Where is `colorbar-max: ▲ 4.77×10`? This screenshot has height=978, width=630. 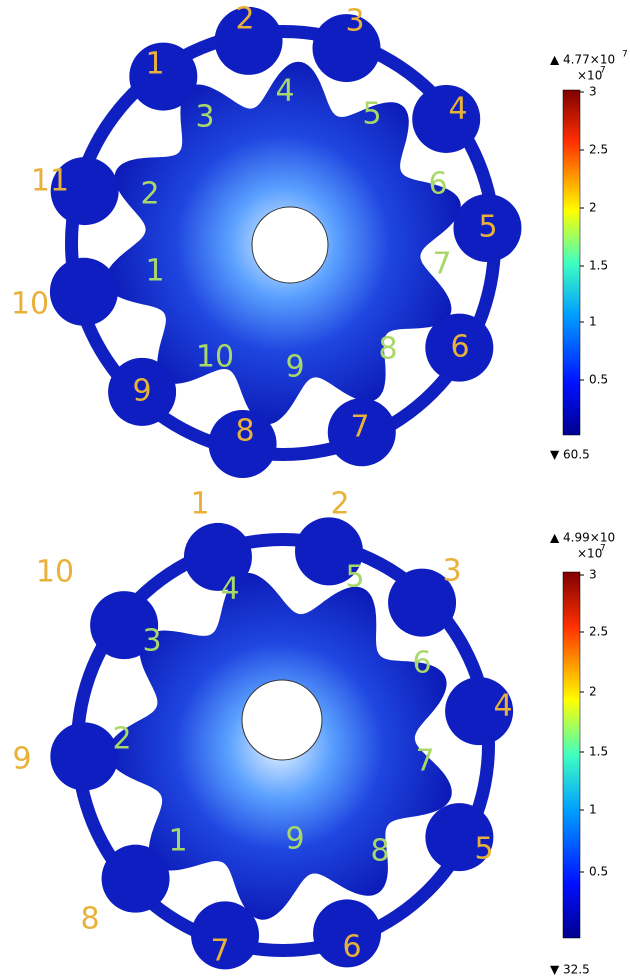 colorbar-max: ▲ 4.77×10 is located at coordinates (582, 60).